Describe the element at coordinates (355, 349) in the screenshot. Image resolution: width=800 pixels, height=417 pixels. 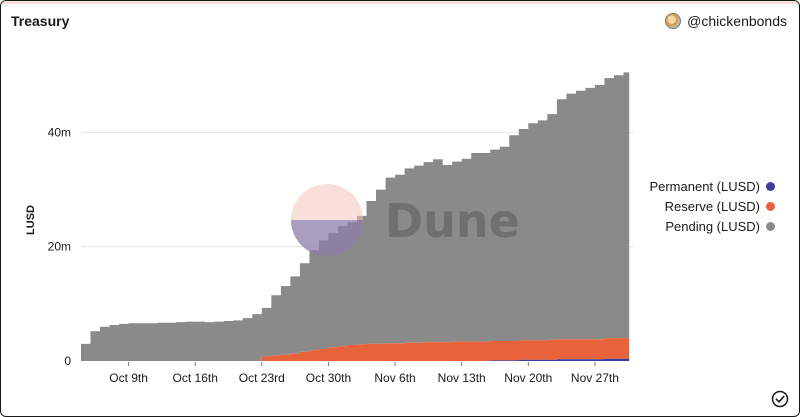
I see `area-reserve` at that location.